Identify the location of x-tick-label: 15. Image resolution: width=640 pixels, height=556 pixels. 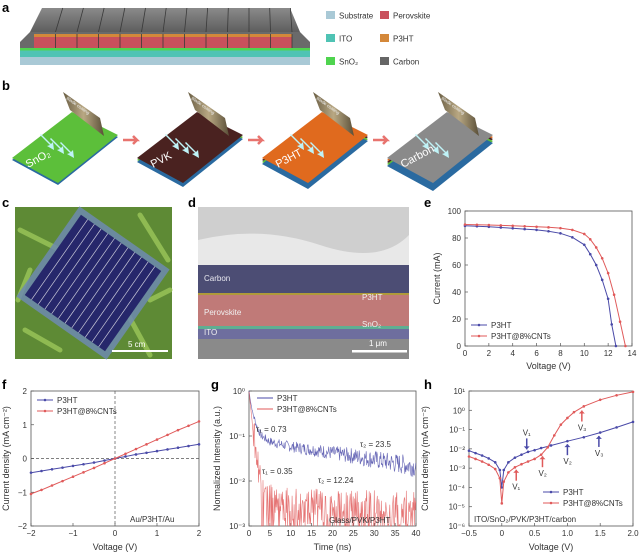
(311, 533).